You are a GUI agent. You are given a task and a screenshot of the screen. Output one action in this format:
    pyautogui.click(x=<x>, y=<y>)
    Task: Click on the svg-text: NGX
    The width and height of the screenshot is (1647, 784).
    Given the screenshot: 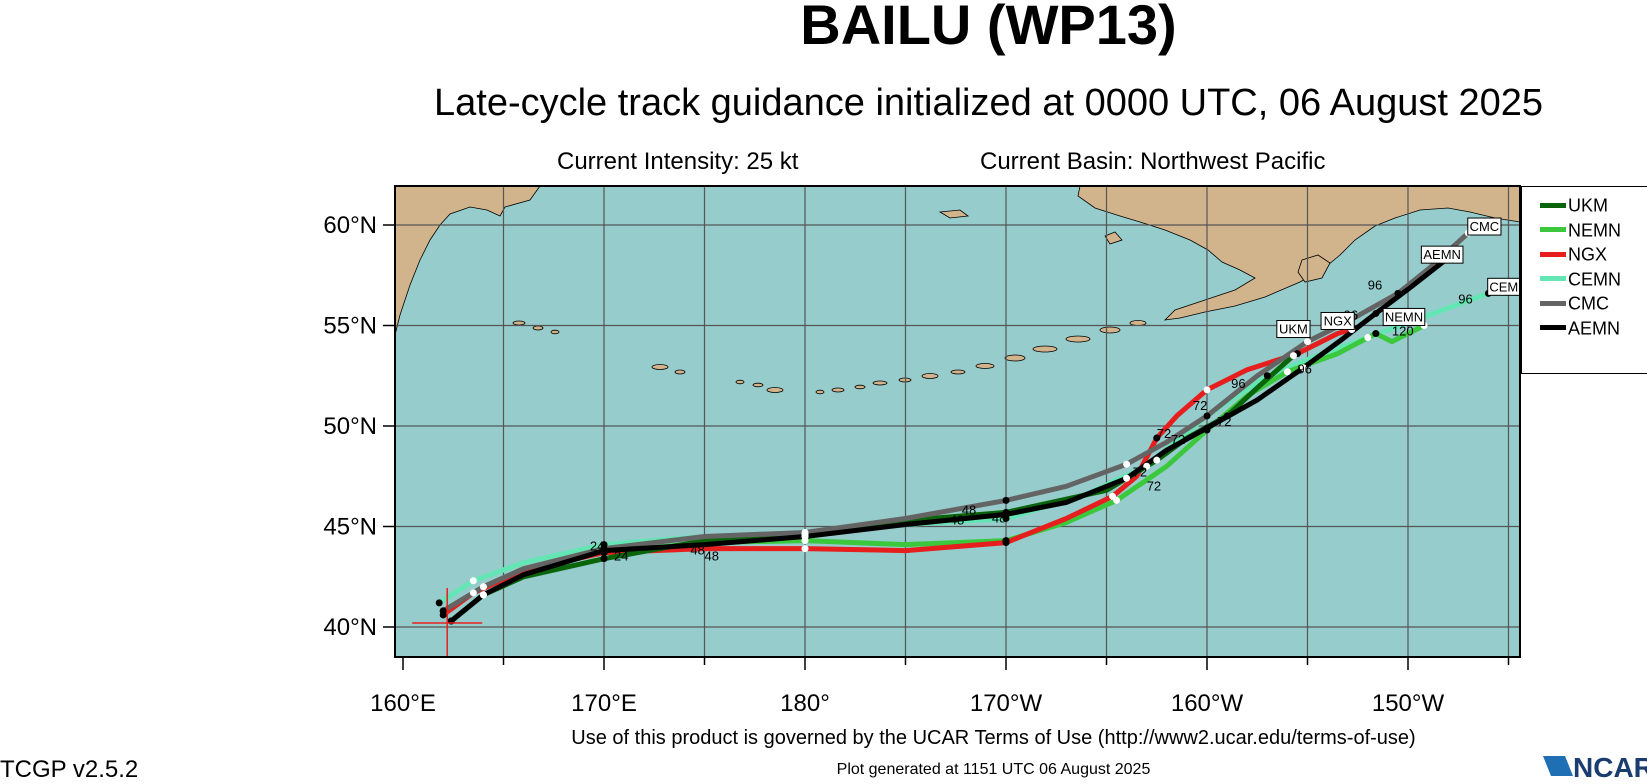 What is the action you would take?
    pyautogui.click(x=1338, y=320)
    